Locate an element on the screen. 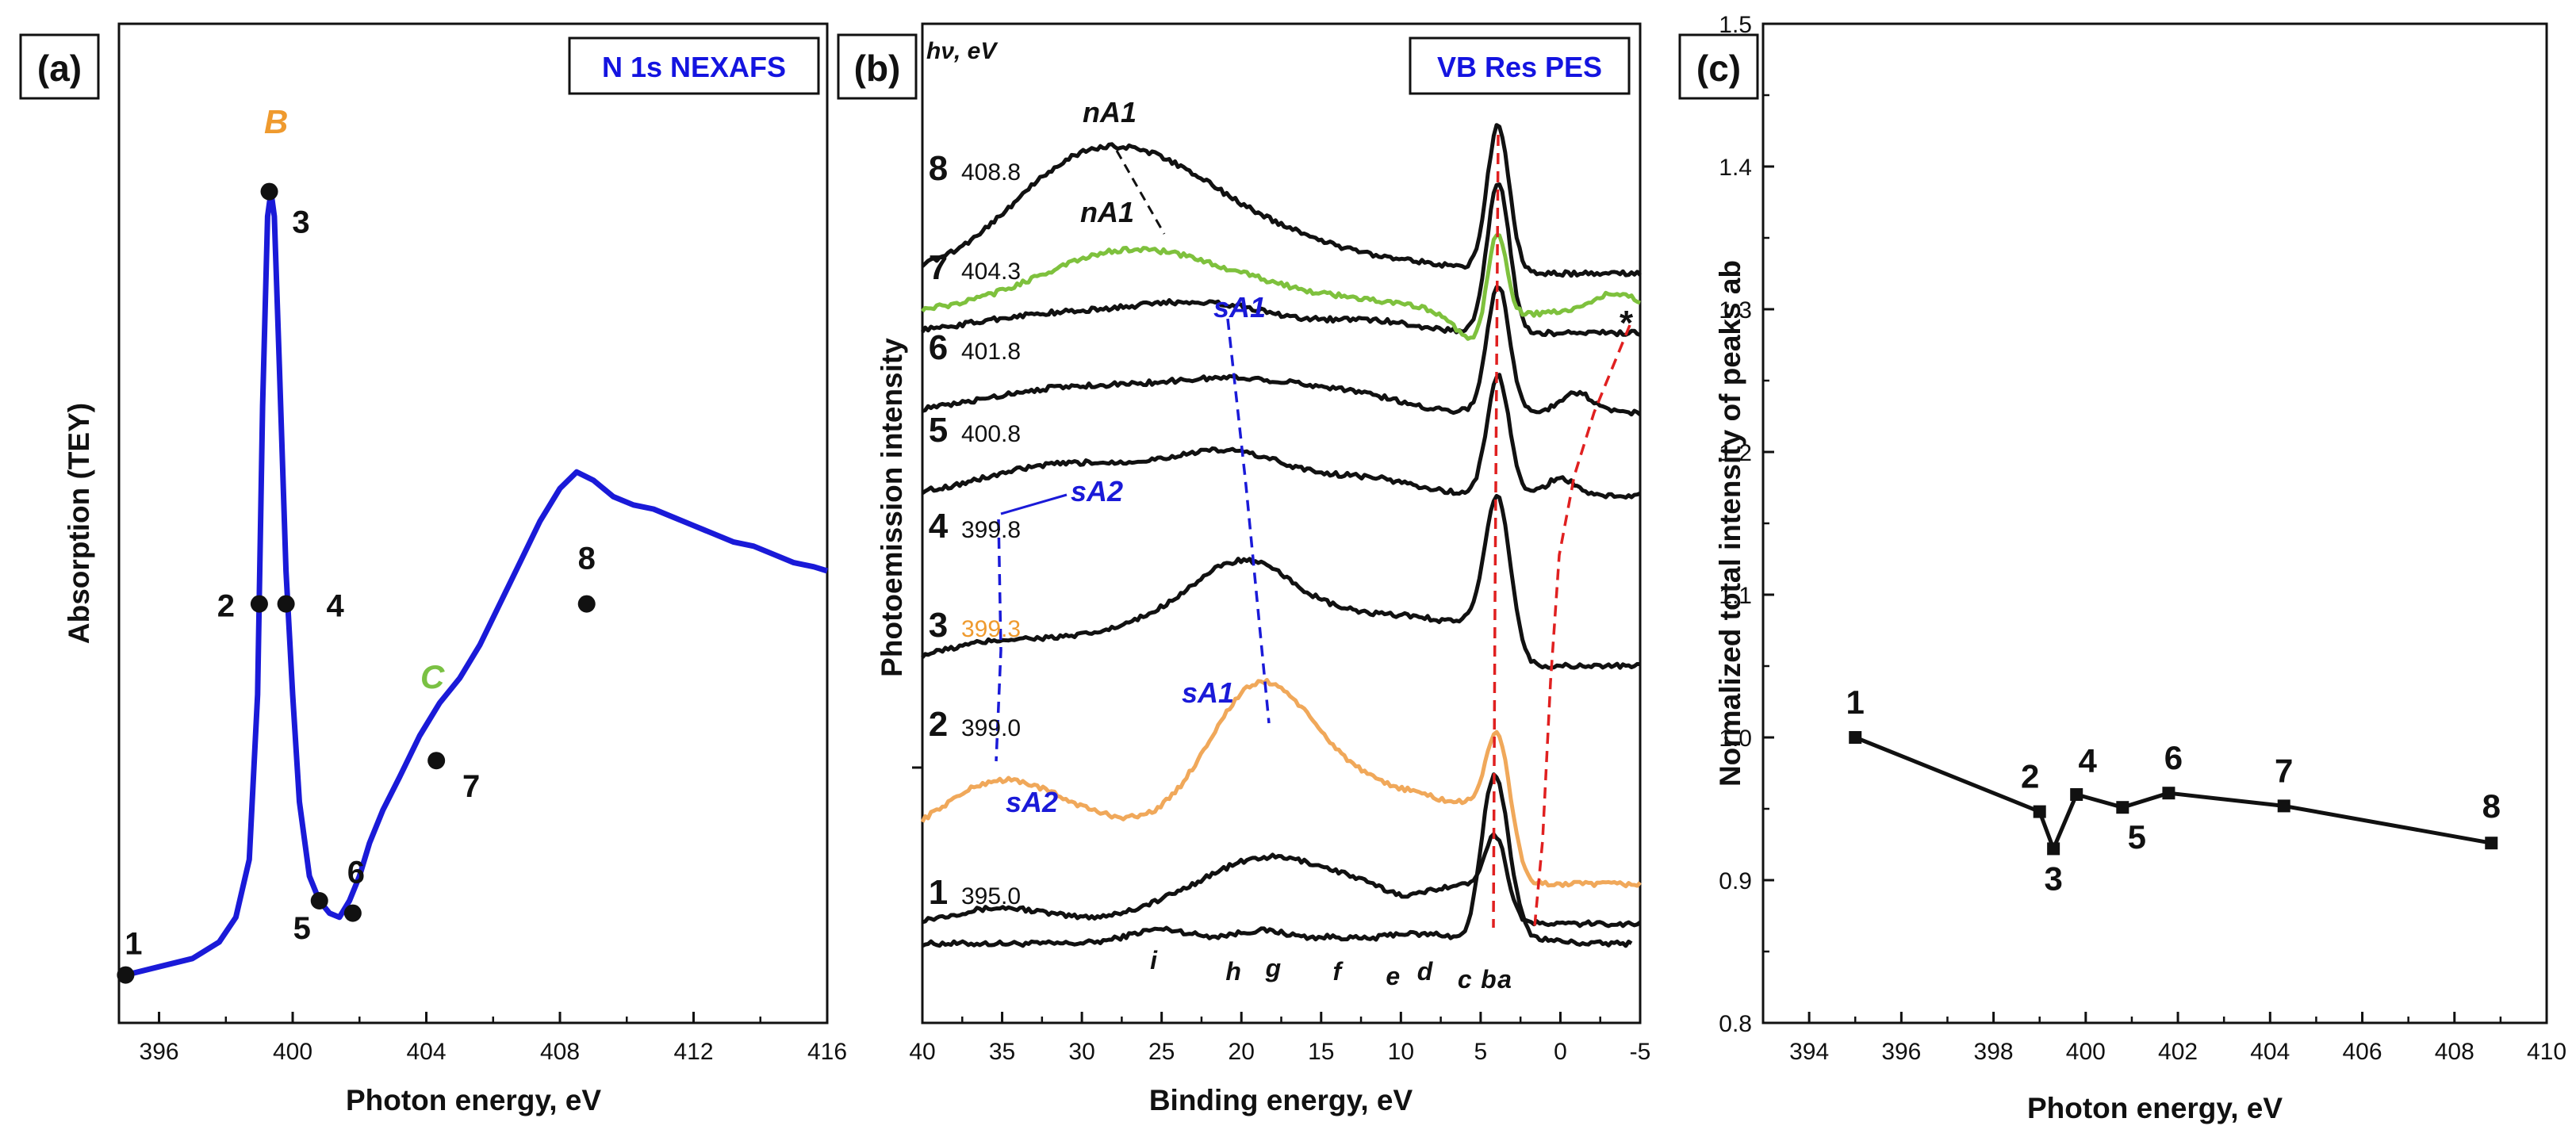 This screenshot has width=2576, height=1145. panel-a-point-label-5: 5 is located at coordinates (302, 929).